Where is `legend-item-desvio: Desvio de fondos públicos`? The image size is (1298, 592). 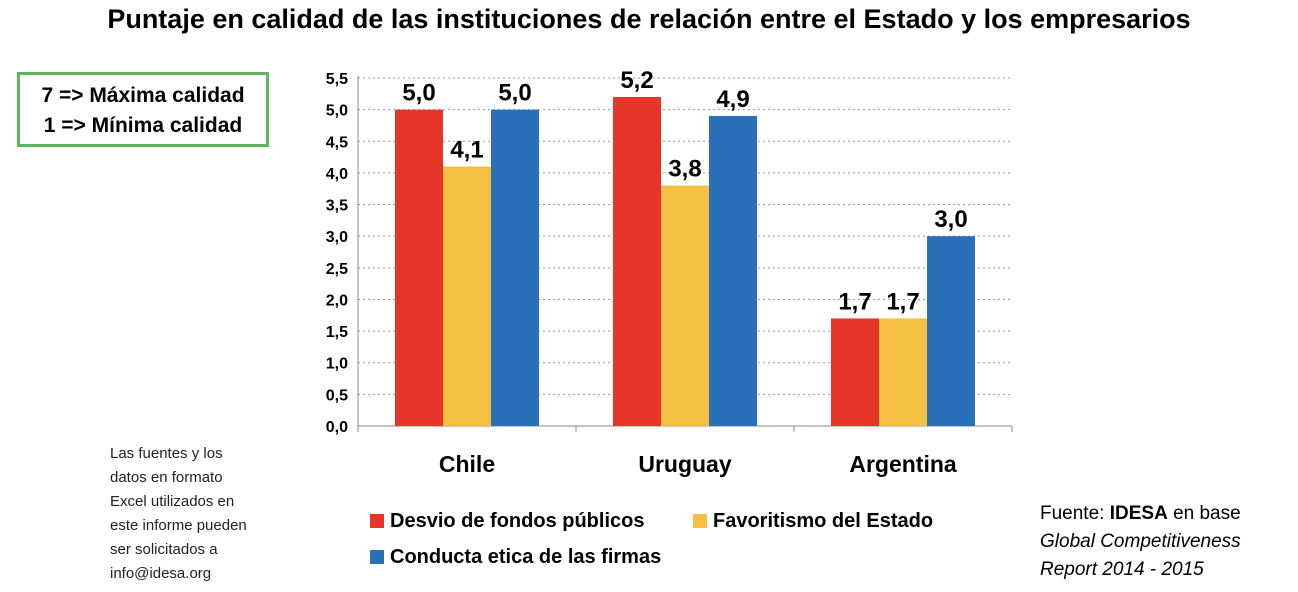
legend-item-desvio: Desvio de fondos públicos is located at coordinates (507, 521).